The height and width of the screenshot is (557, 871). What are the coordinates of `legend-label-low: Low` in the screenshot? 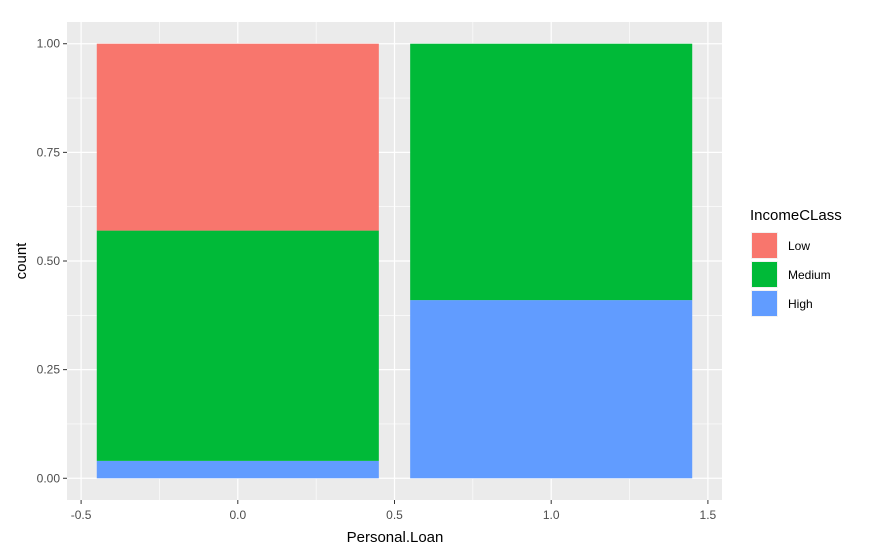 It's located at (799, 246).